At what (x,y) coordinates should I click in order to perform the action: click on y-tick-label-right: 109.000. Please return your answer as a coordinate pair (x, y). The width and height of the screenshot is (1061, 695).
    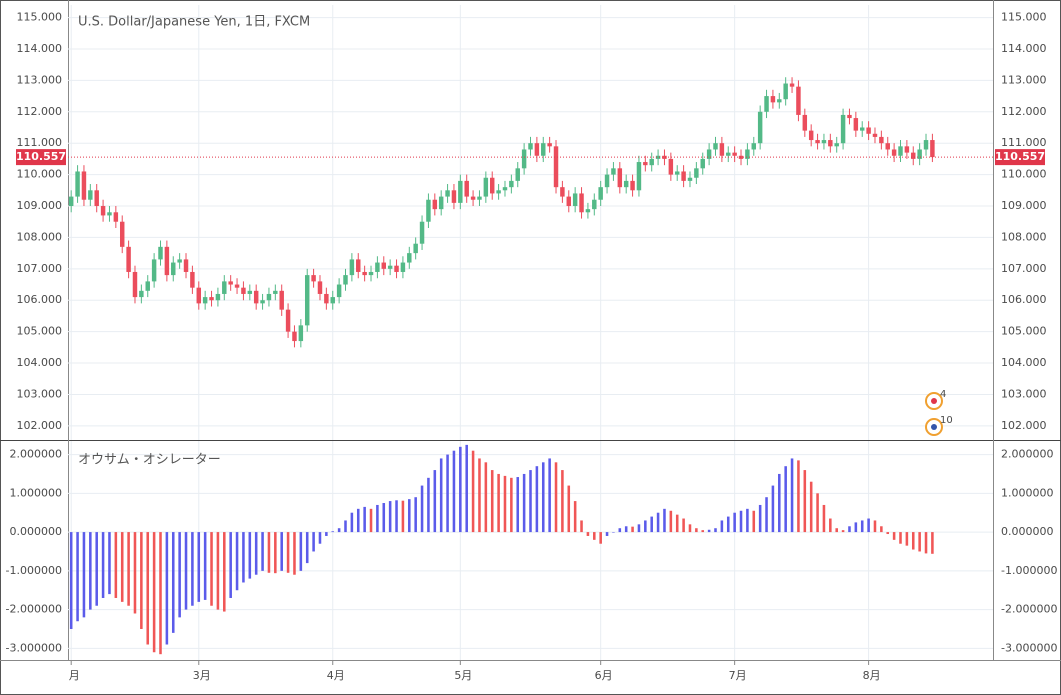
    Looking at the image, I should click on (1024, 205).